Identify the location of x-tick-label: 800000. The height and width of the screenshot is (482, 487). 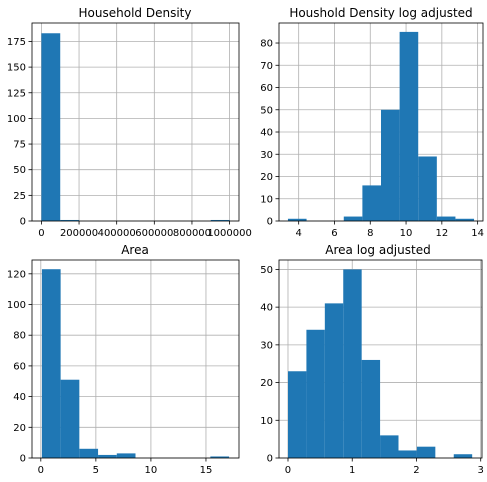
(192, 233).